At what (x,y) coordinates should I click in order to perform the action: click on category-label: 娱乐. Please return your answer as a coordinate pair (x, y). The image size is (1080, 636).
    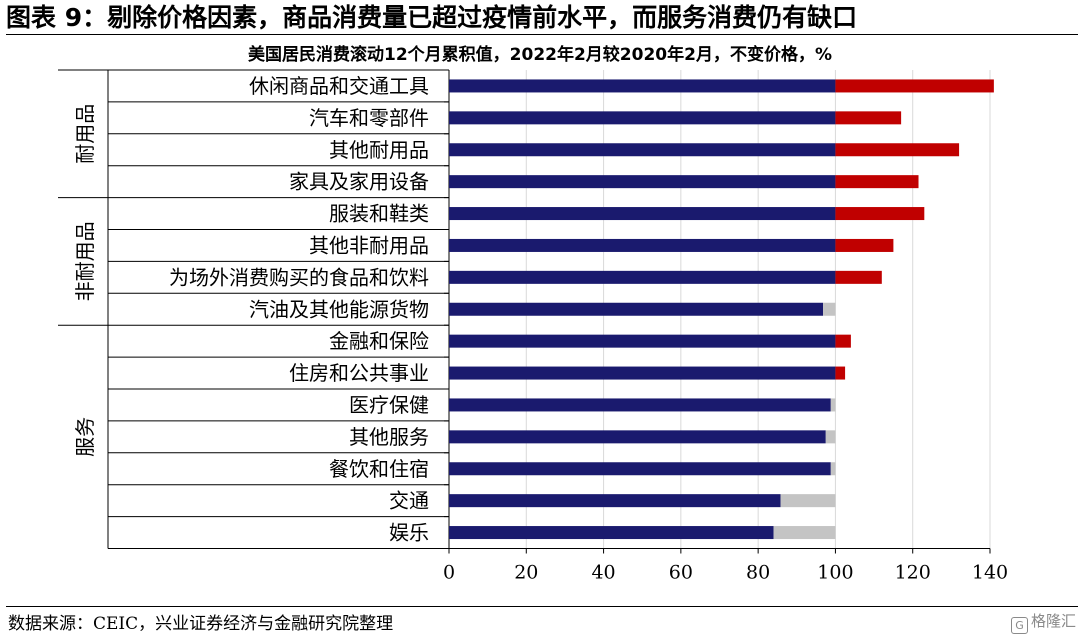
    Looking at the image, I should click on (409, 533).